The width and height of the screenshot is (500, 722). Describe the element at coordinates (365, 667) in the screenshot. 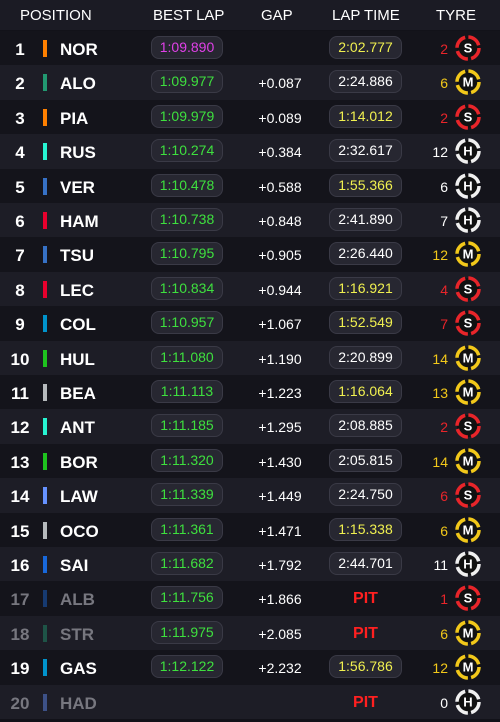

I see `lap-time: 1:56.786` at that location.